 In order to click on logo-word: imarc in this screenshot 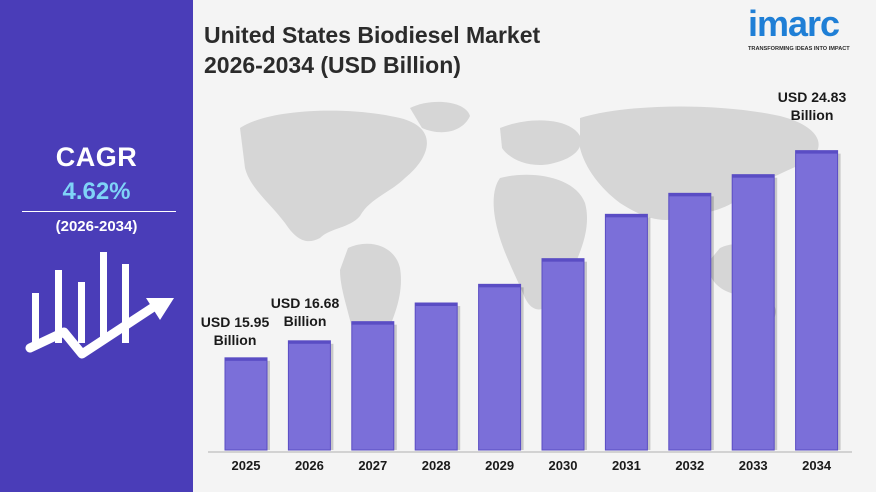, I will do `click(794, 23)`.